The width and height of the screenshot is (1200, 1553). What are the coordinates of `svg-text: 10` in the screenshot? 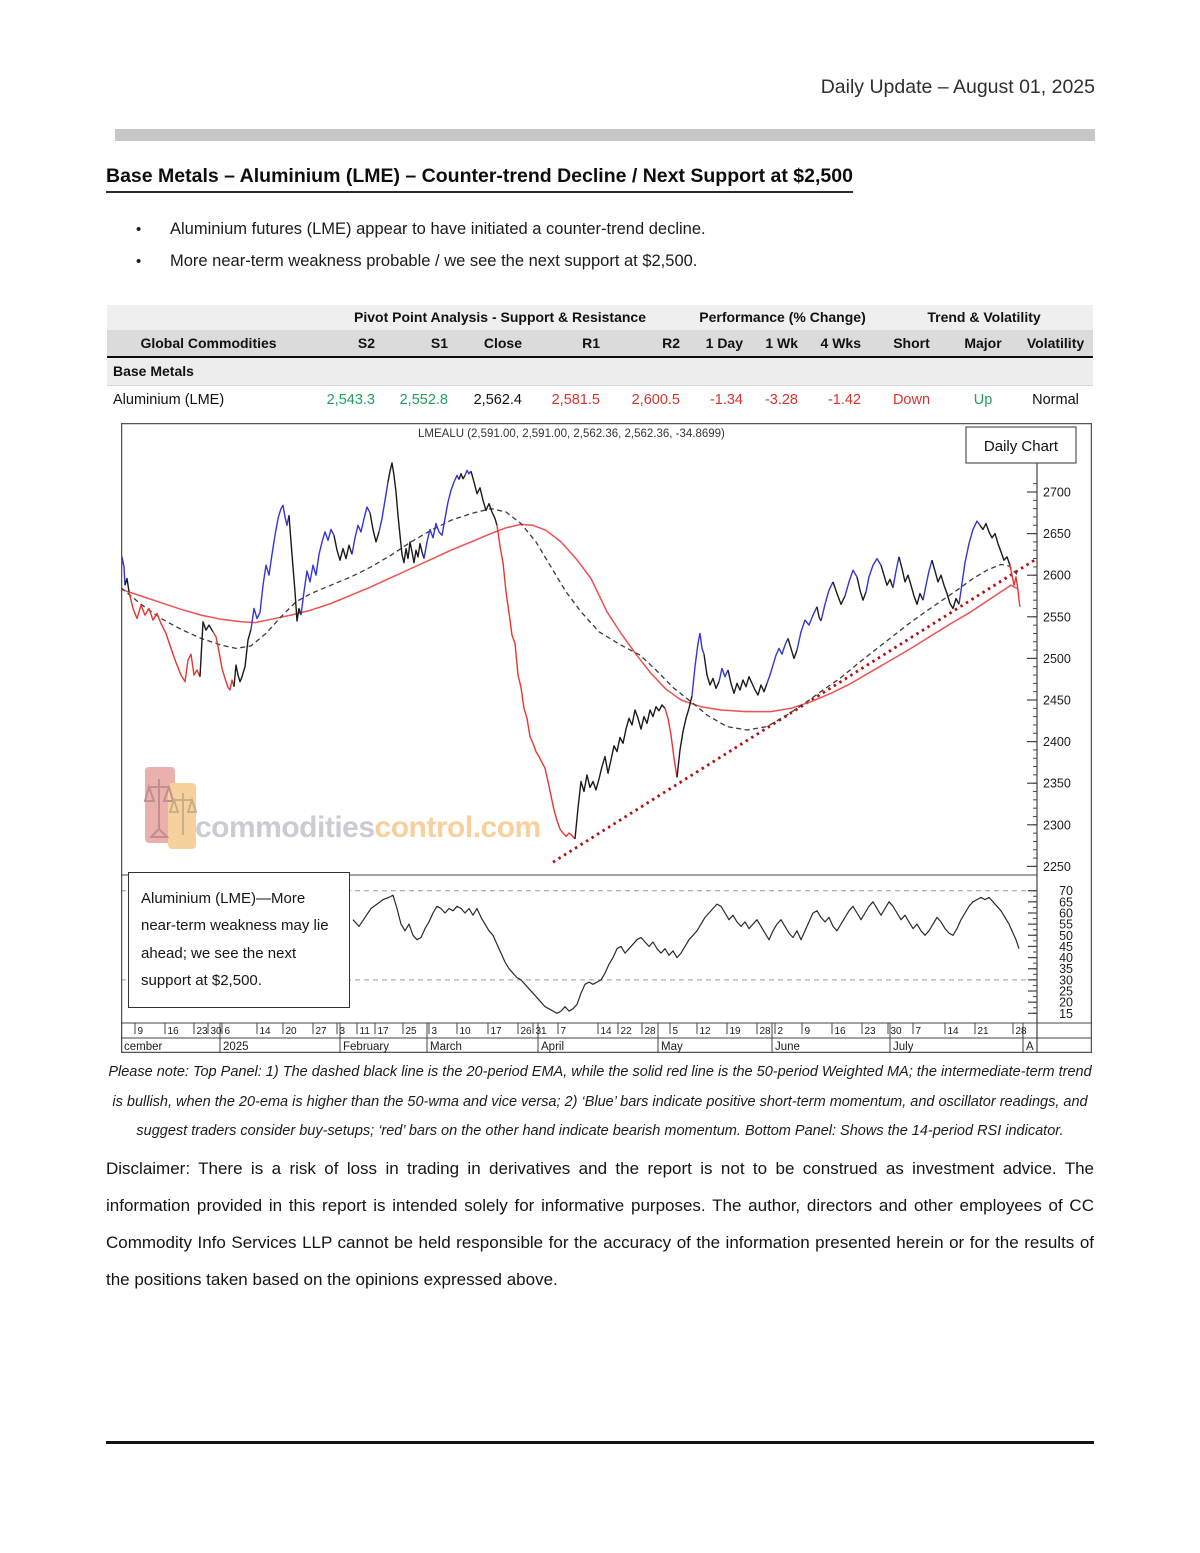 It's located at (466, 1031).